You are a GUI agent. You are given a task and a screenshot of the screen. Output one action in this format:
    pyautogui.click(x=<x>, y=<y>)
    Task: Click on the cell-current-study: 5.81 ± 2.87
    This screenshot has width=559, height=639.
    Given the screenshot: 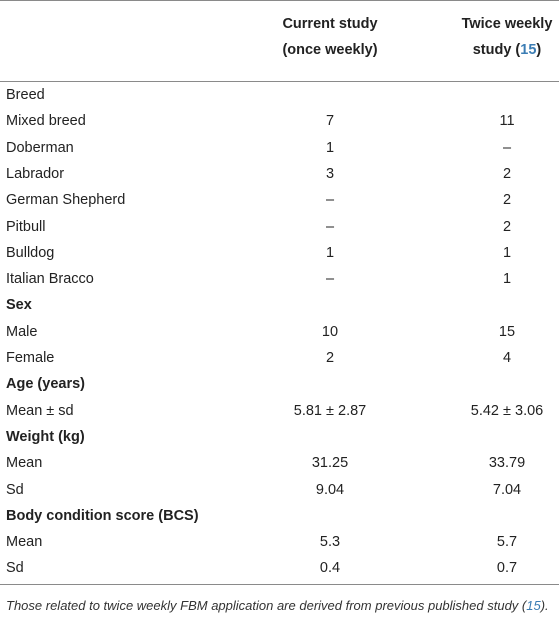 What is the action you would take?
    pyautogui.click(x=330, y=410)
    